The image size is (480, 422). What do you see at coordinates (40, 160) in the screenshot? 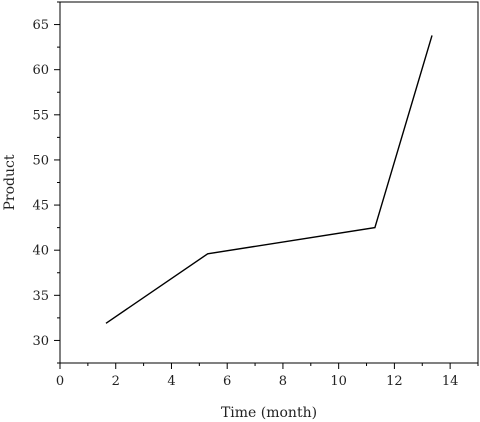
I see `y-tick-label: 50` at bounding box center [40, 160].